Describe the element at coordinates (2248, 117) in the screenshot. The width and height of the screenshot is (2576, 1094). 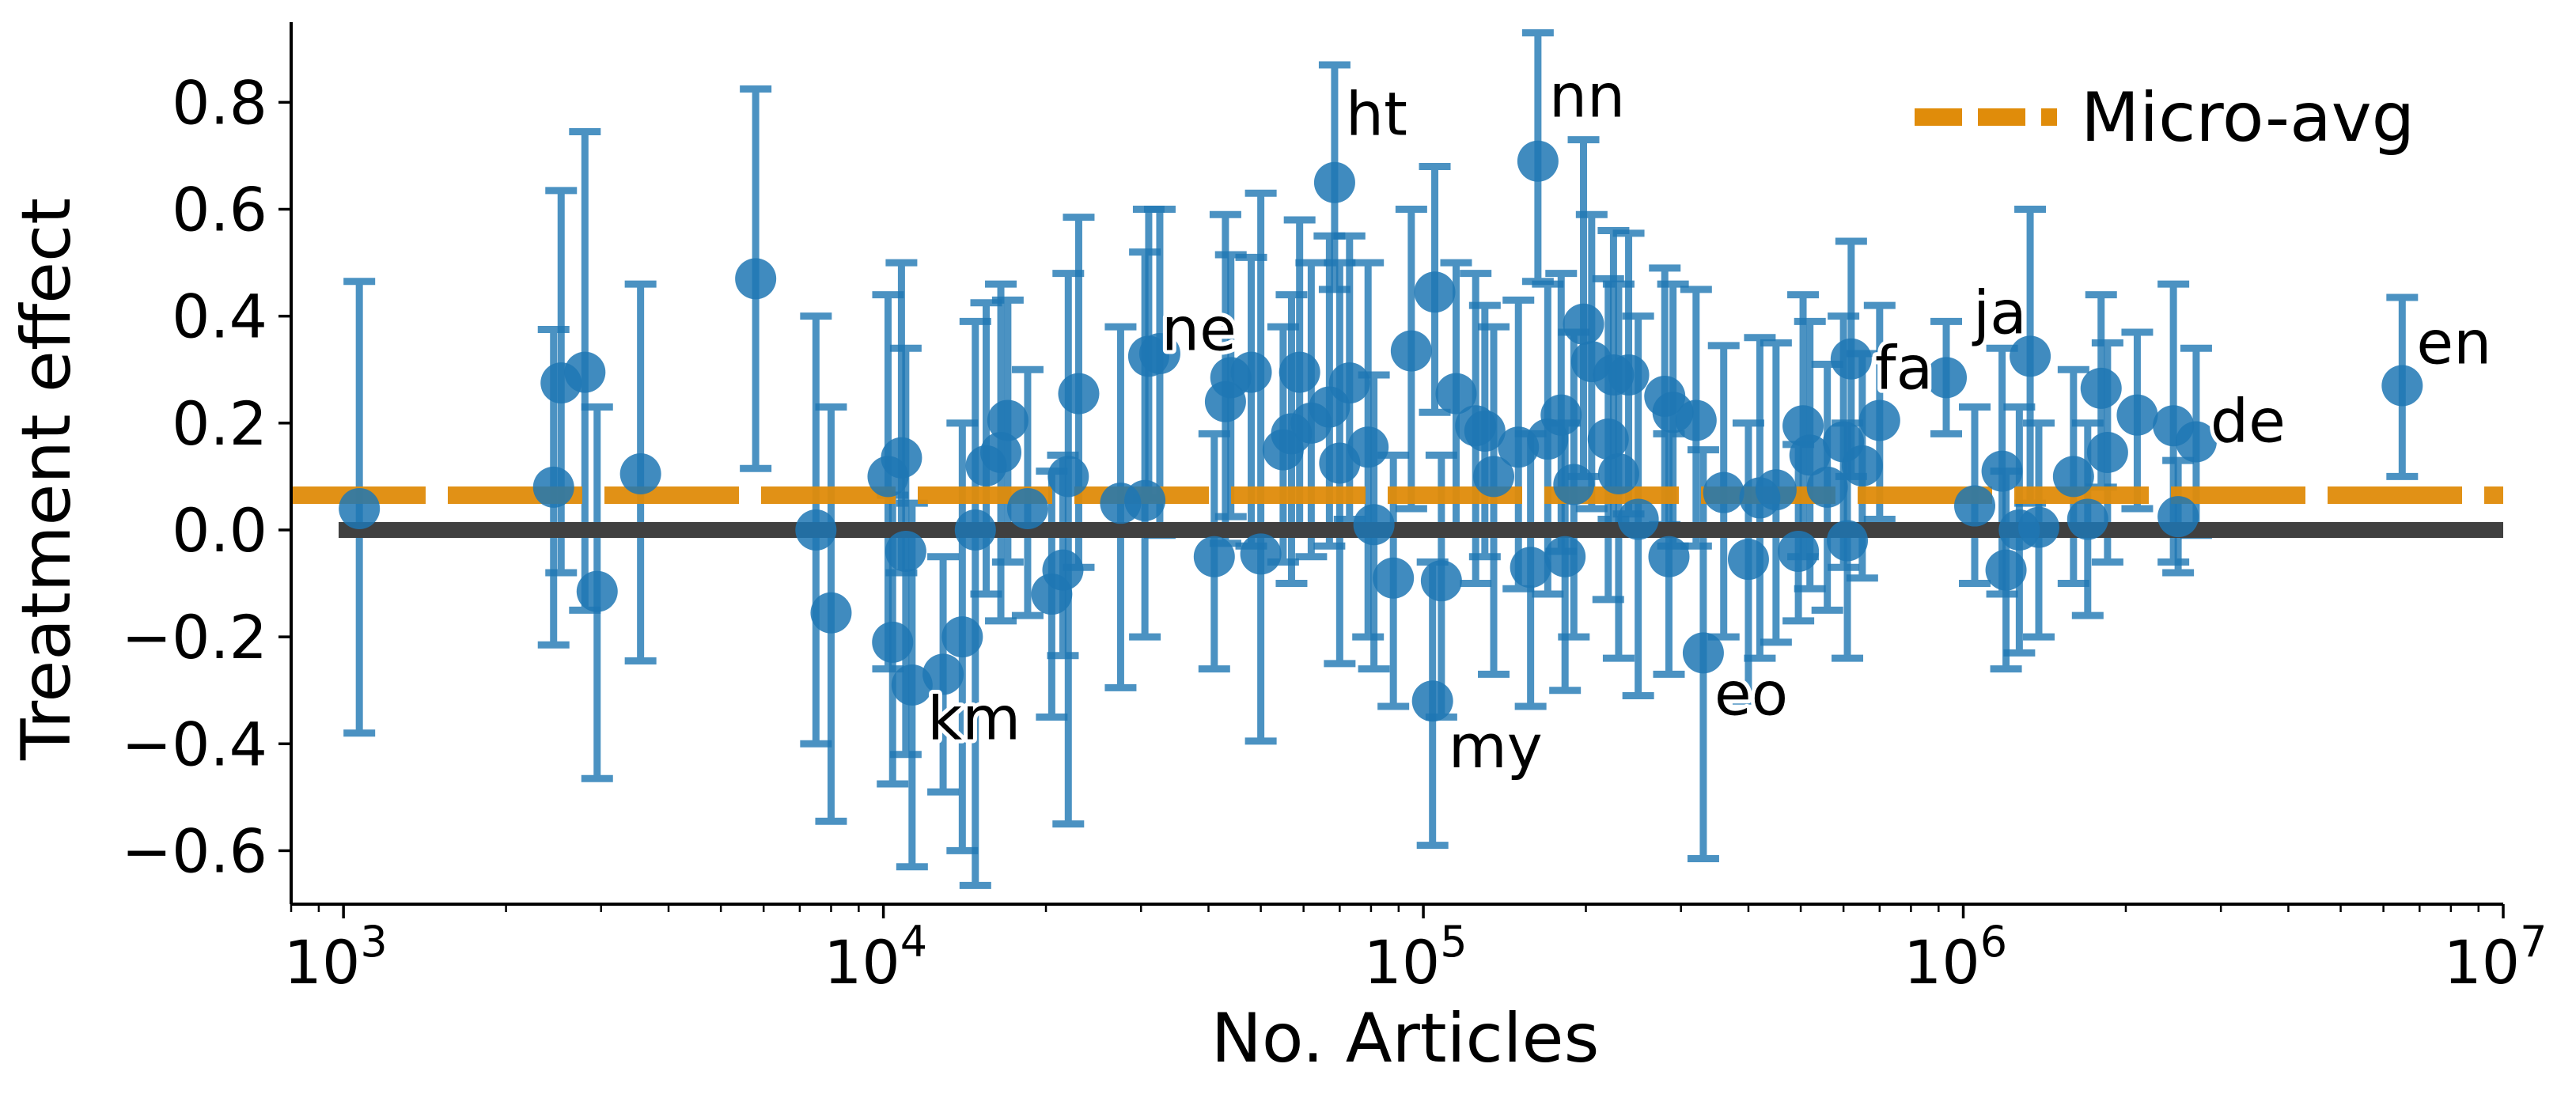
I see `legend-label-micro-avg: Micro-avg` at that location.